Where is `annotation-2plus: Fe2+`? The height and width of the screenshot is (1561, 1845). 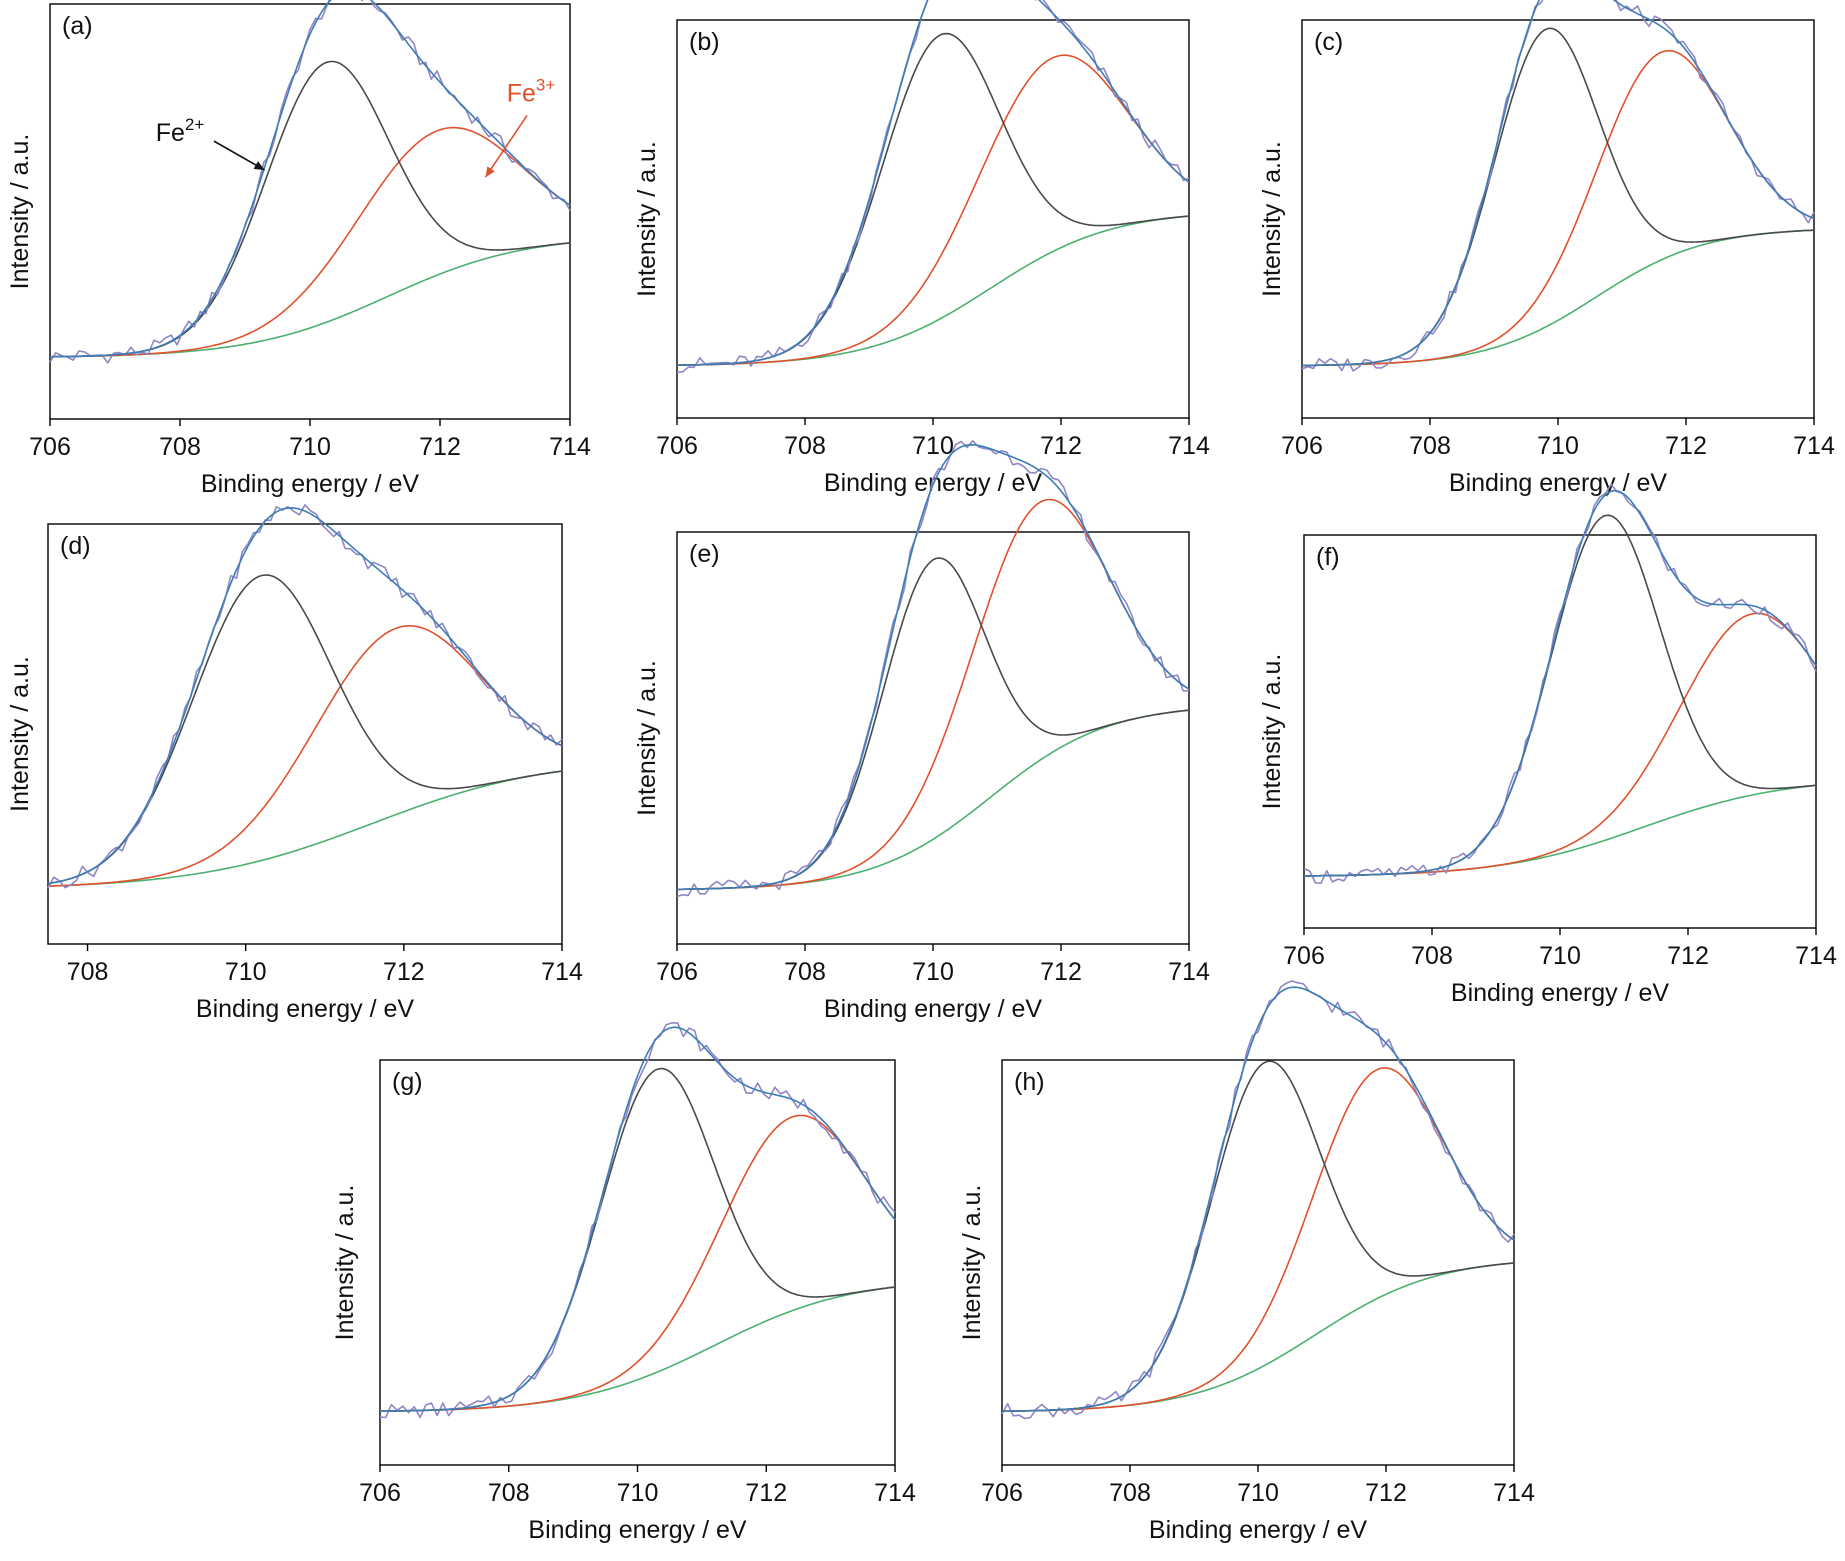 annotation-2plus: Fe2+ is located at coordinates (210, 143).